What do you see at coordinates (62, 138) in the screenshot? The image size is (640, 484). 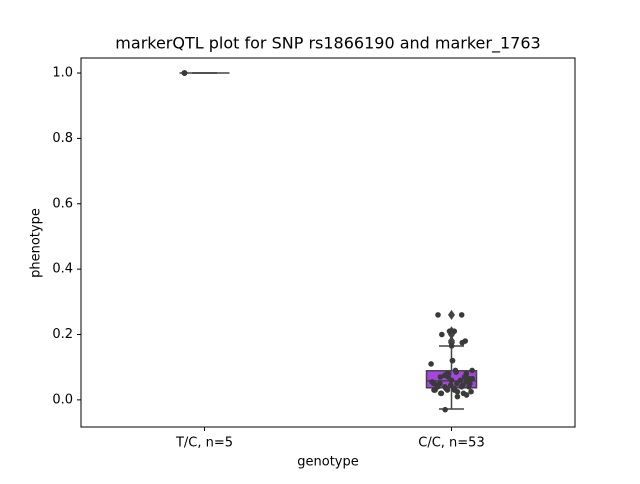 I see `y-tick-label: 0.8` at bounding box center [62, 138].